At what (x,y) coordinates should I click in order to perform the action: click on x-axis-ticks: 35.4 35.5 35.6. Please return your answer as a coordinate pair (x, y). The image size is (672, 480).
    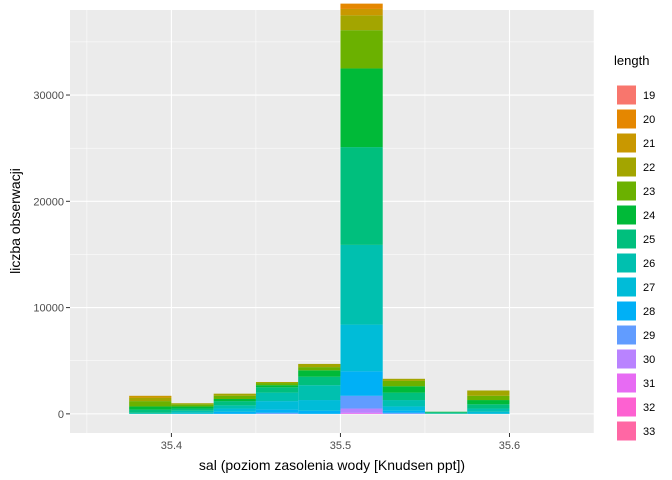
    Looking at the image, I should click on (340, 442).